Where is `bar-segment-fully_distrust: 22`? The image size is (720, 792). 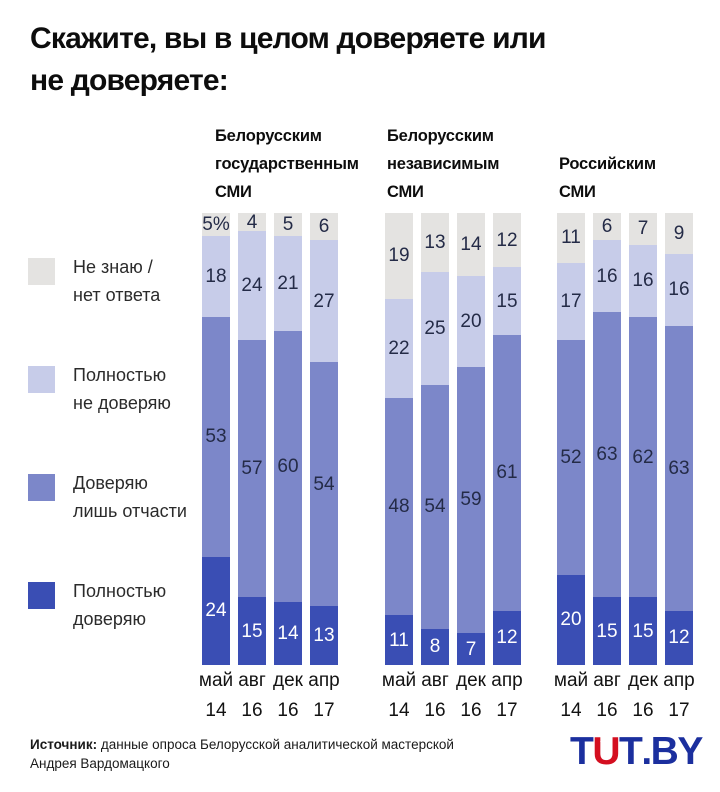 bar-segment-fully_distrust: 22 is located at coordinates (399, 348).